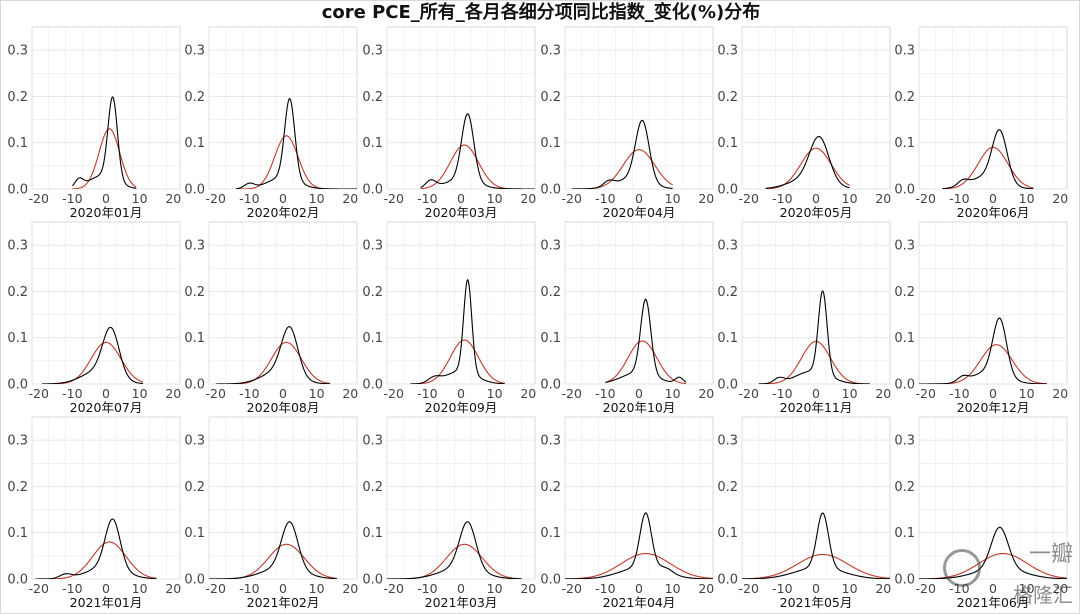 This screenshot has height=614, width=1080. I want to click on facet-label: 2020年10月, so click(639, 407).